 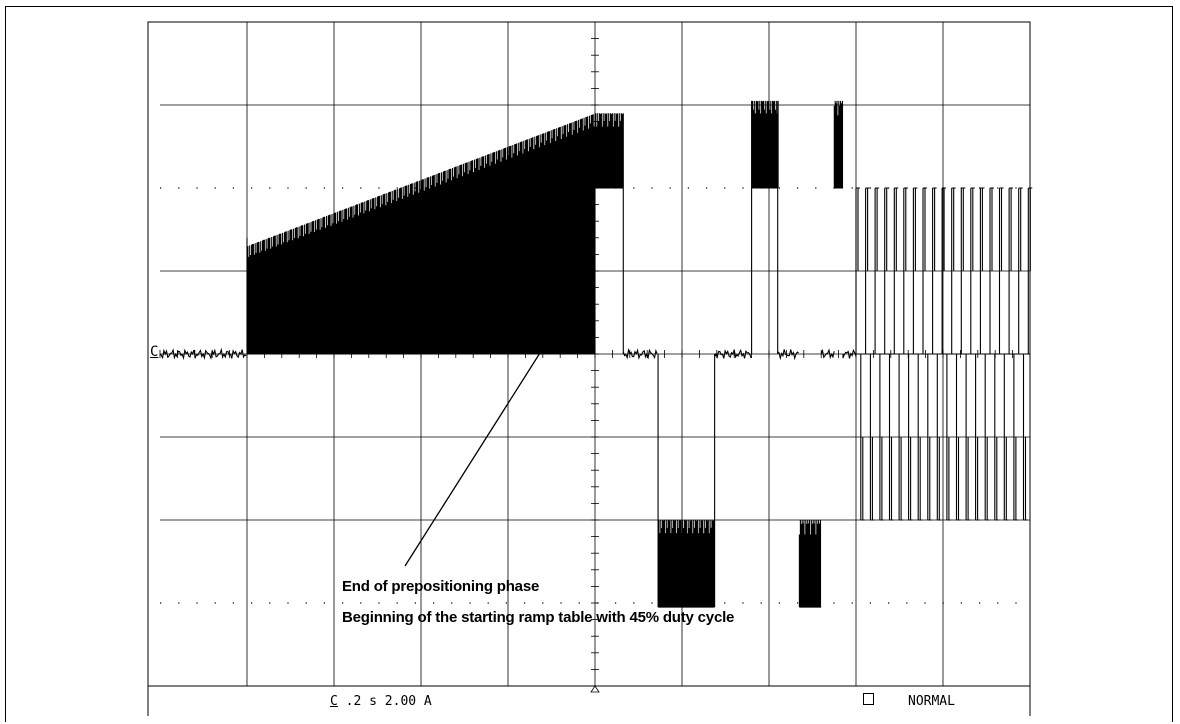 I want to click on annotation-line-1: End of prepositioning phase, so click(x=441, y=586).